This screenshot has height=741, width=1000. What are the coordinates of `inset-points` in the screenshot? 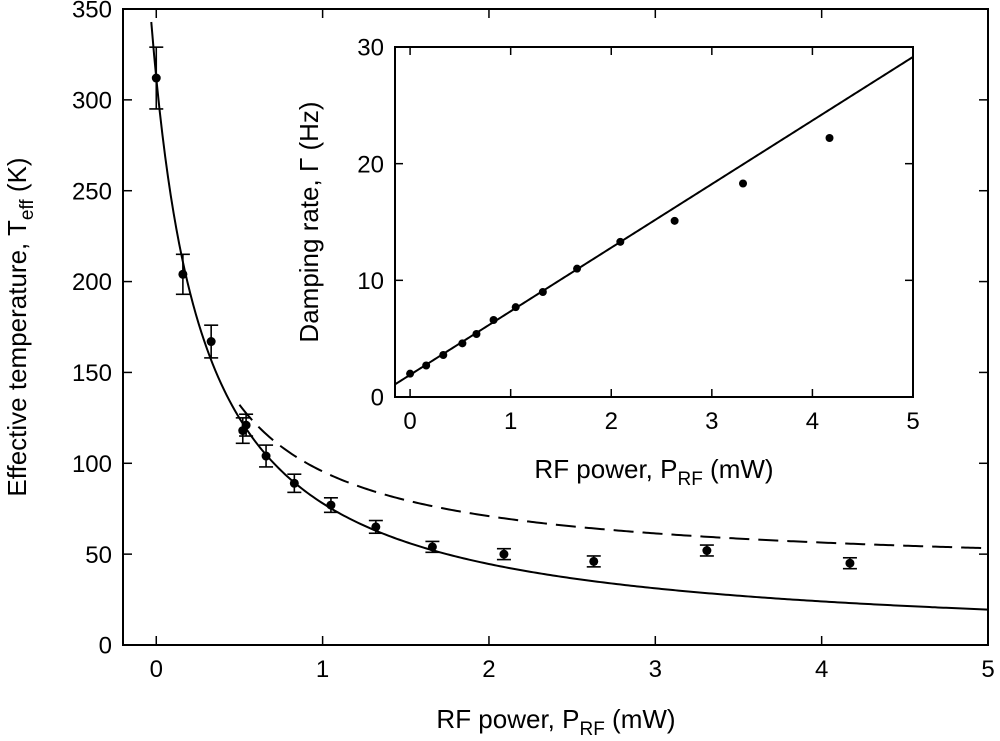 It's located at (620, 256).